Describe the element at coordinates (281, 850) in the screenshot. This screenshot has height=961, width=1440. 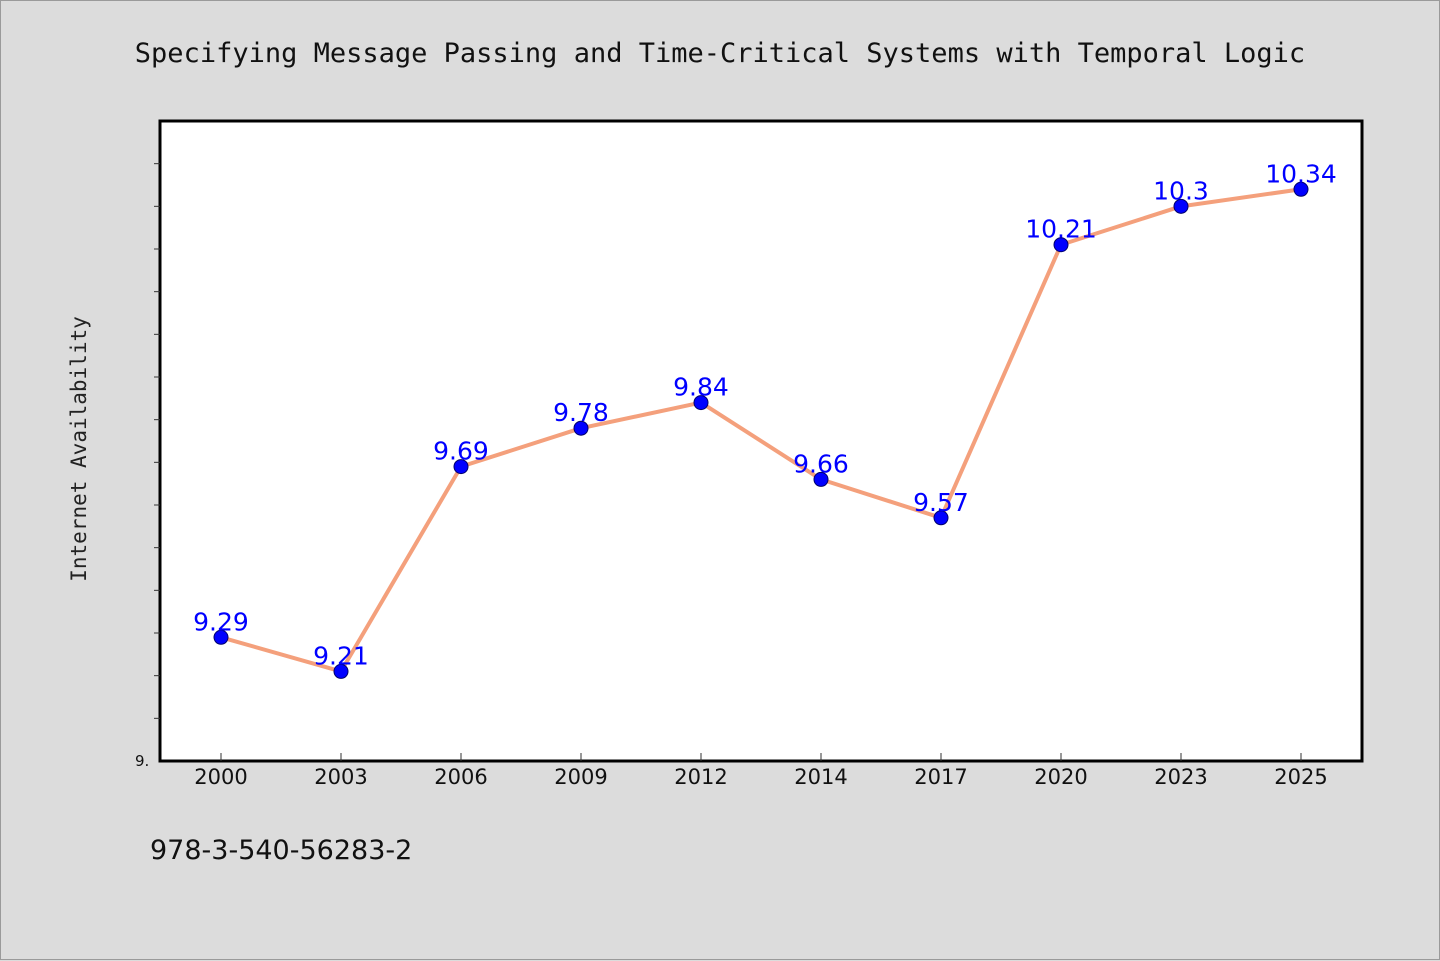
I see `isbn-text: 978-3-540-56283-2` at that location.